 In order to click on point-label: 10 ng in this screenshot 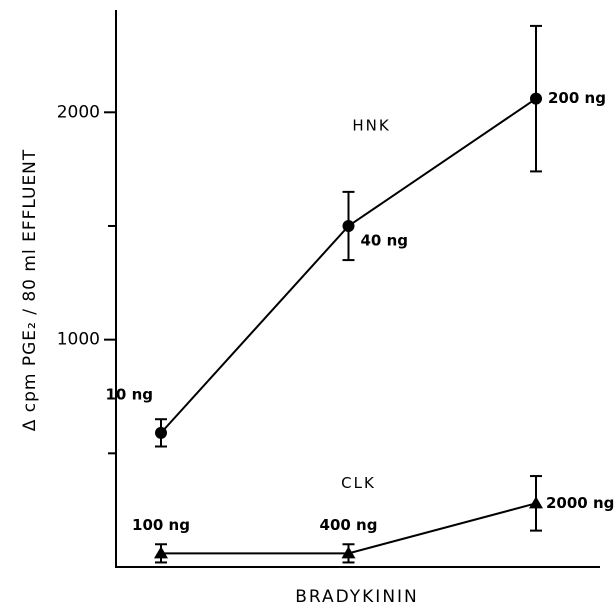, I will do `click(129, 394)`.